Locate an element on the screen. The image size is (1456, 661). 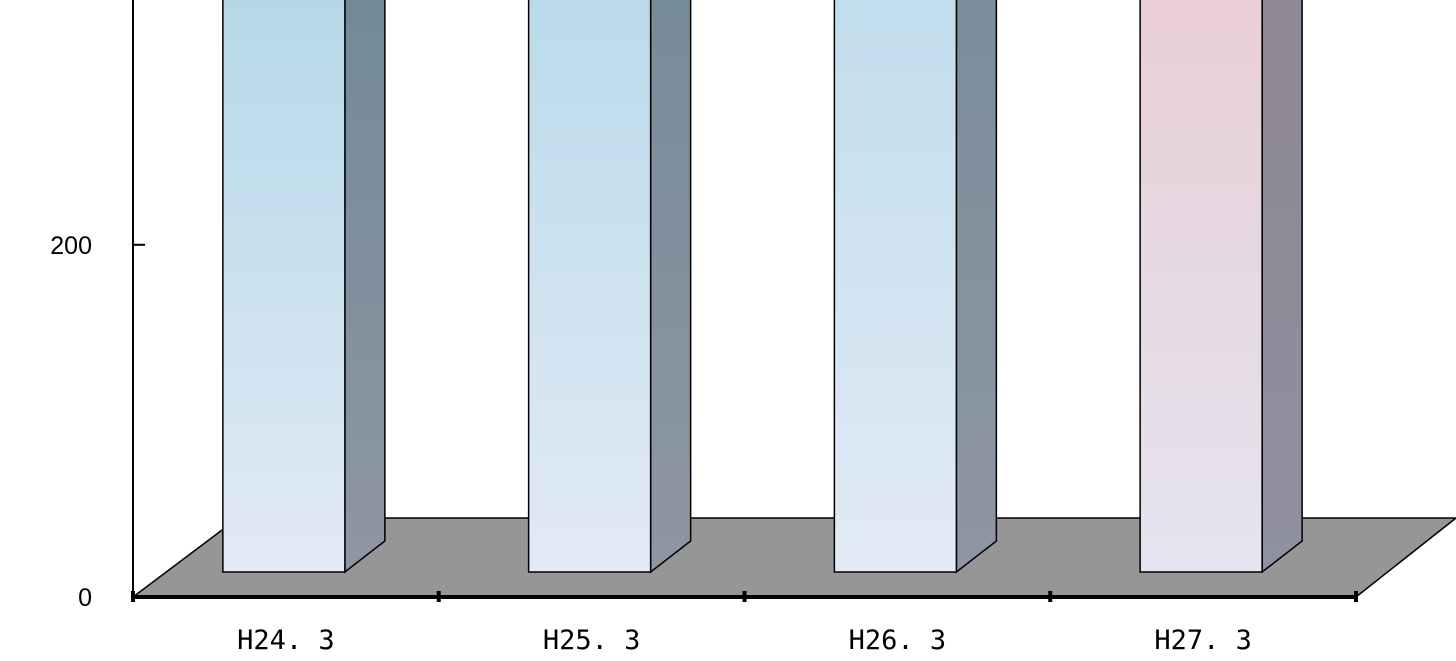
y-tick-label: 0 is located at coordinates (85, 598).